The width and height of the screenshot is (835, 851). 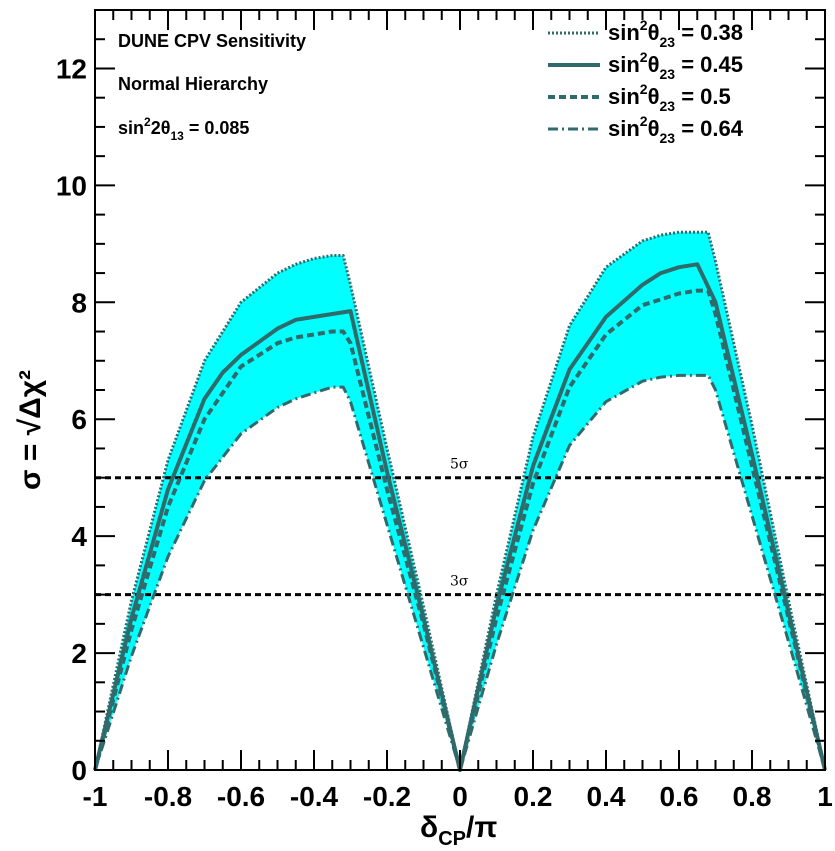 I want to click on x-tick-label: -0.4, so click(x=314, y=796).